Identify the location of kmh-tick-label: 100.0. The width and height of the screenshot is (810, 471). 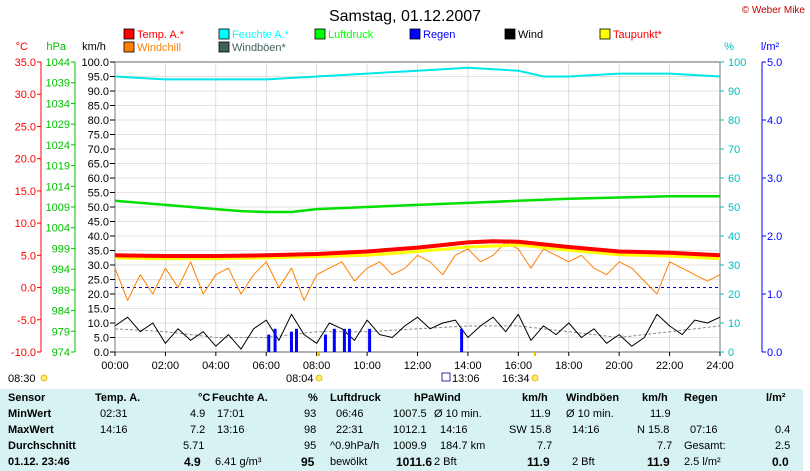
(95, 63).